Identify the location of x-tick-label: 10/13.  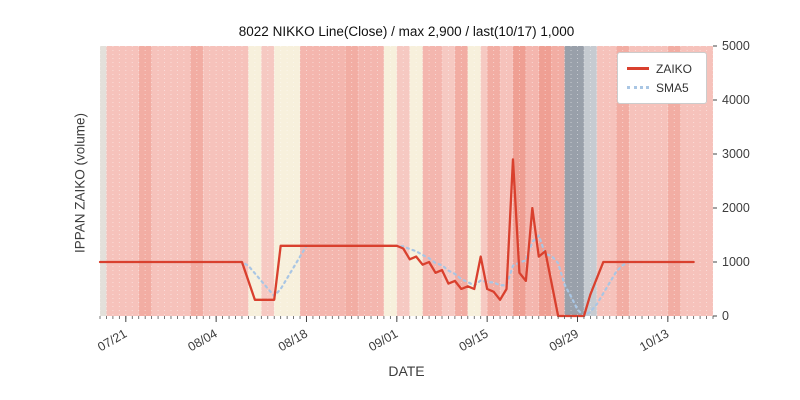
(654, 340).